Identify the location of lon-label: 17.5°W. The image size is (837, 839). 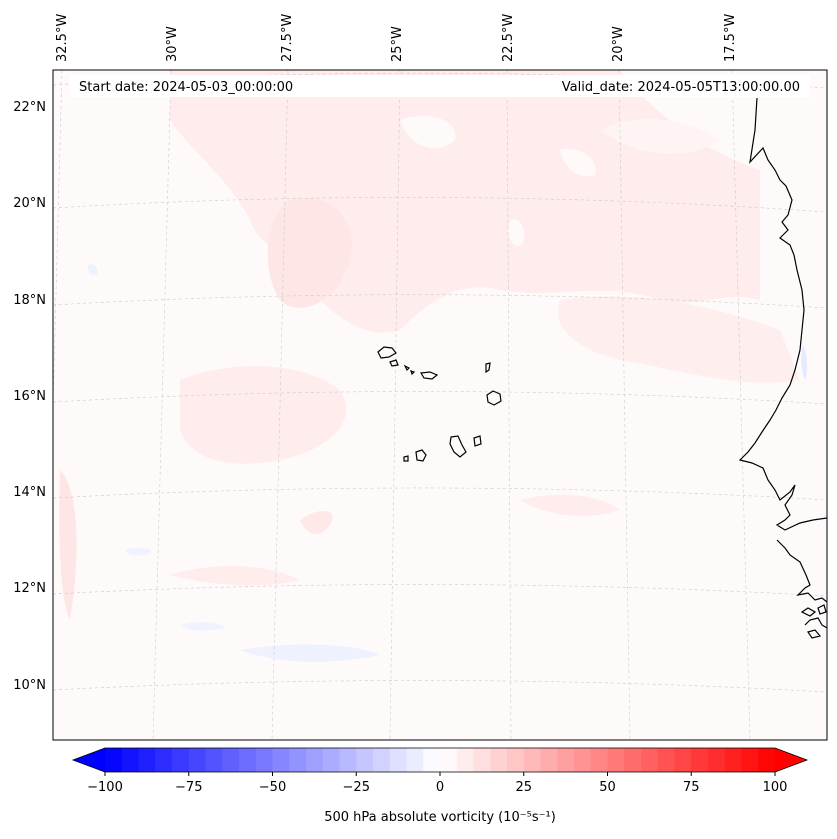
(730, 38).